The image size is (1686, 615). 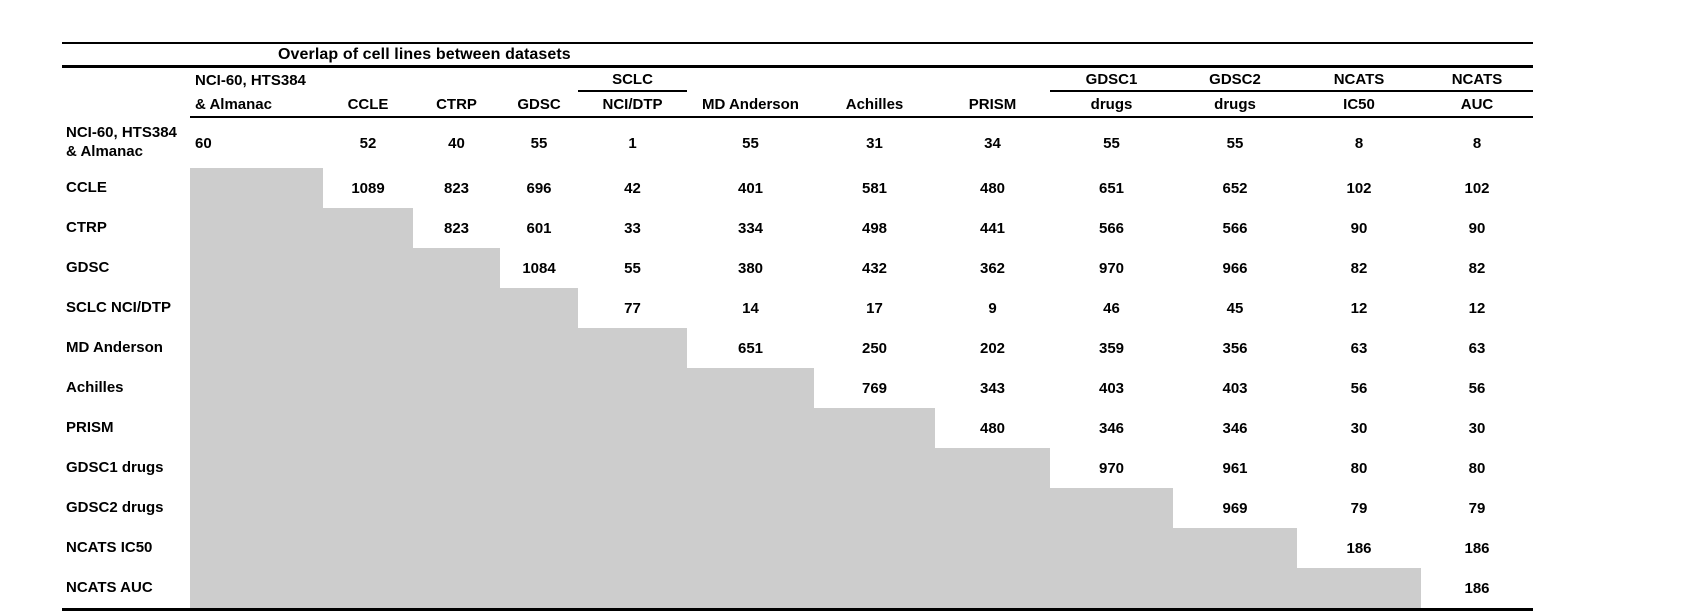 What do you see at coordinates (86, 187) in the screenshot?
I see `row-label: CCLE` at bounding box center [86, 187].